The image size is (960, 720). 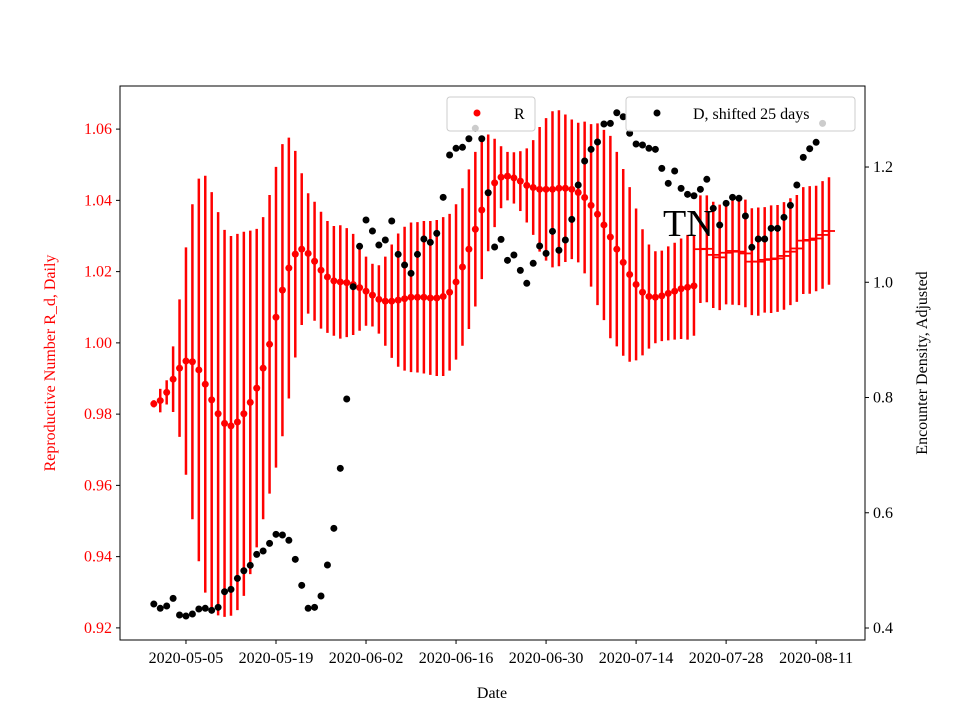 What do you see at coordinates (883, 282) in the screenshot?
I see `right-y-tick-label: 1.0` at bounding box center [883, 282].